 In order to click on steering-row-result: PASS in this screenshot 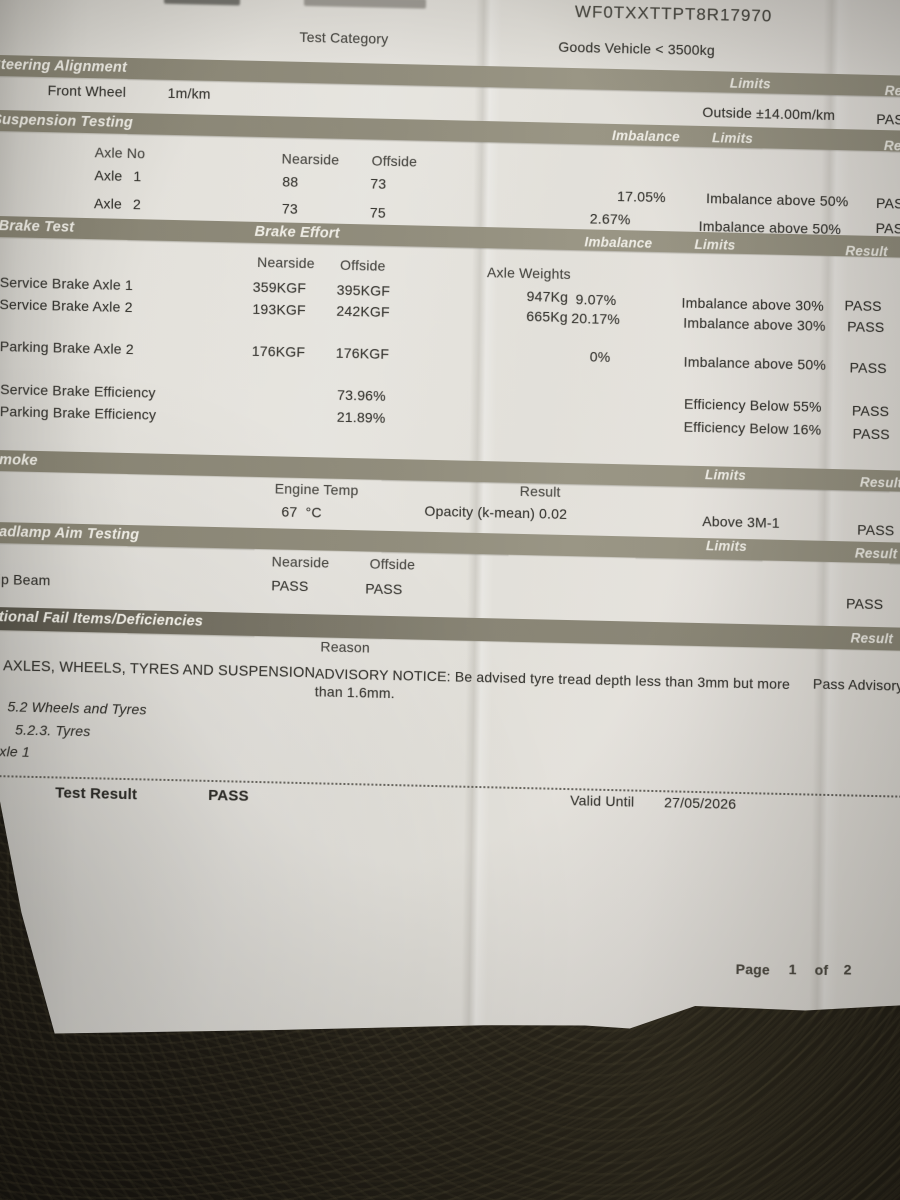, I will do `click(888, 119)`.